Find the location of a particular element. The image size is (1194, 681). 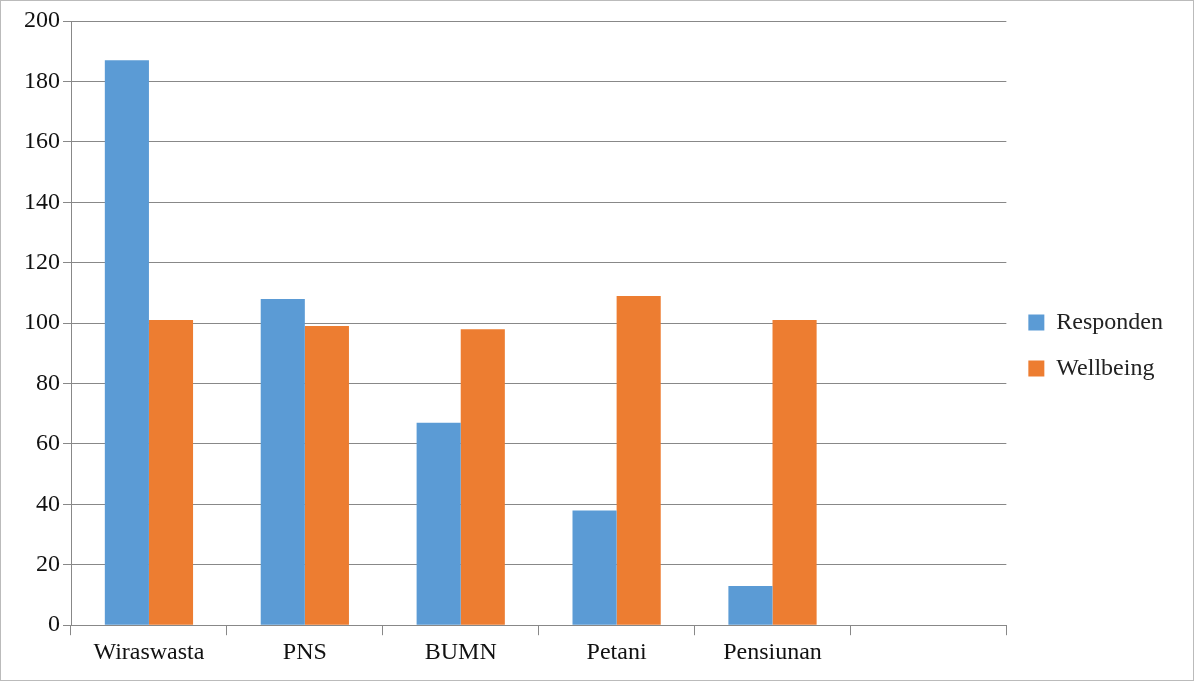

x-tick-label: Petani is located at coordinates (616, 650).